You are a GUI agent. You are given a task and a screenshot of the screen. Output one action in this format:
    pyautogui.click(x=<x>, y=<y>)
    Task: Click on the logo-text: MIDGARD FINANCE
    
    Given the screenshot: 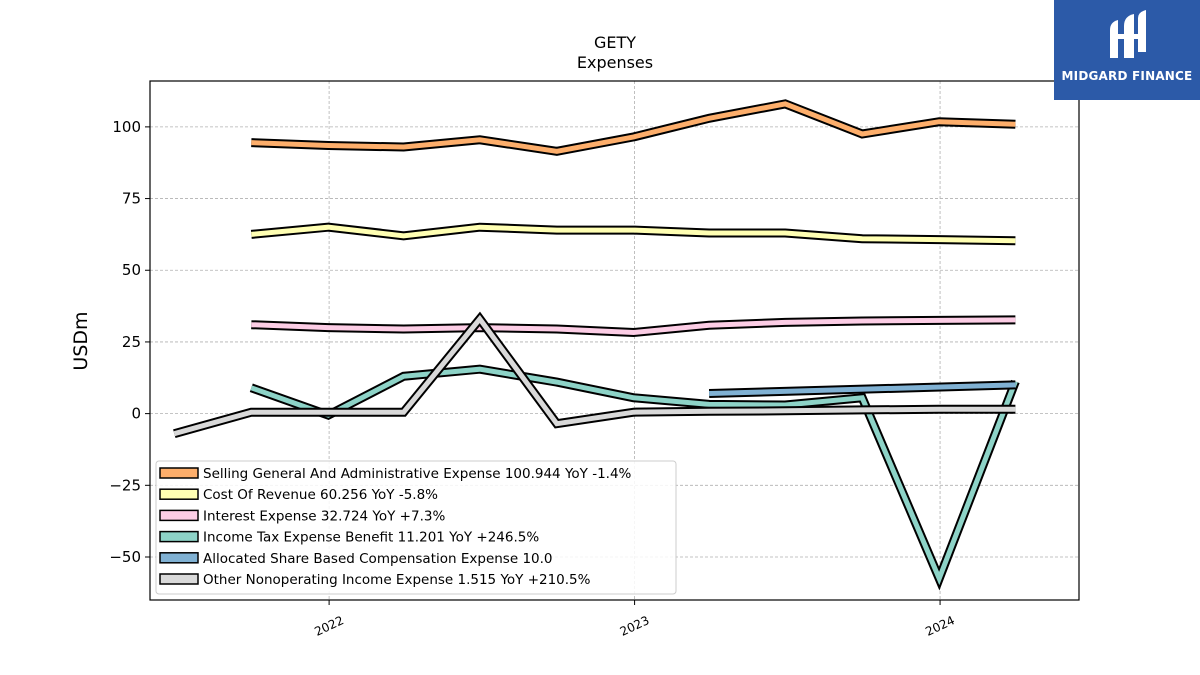 What is the action you would take?
    pyautogui.click(x=1127, y=76)
    